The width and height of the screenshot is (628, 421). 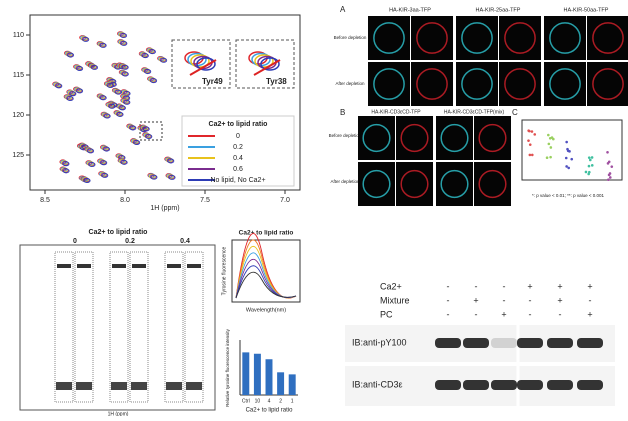 What do you see at coordinates (18, 115) in the screenshot?
I see `y-tick-label: 120` at bounding box center [18, 115].